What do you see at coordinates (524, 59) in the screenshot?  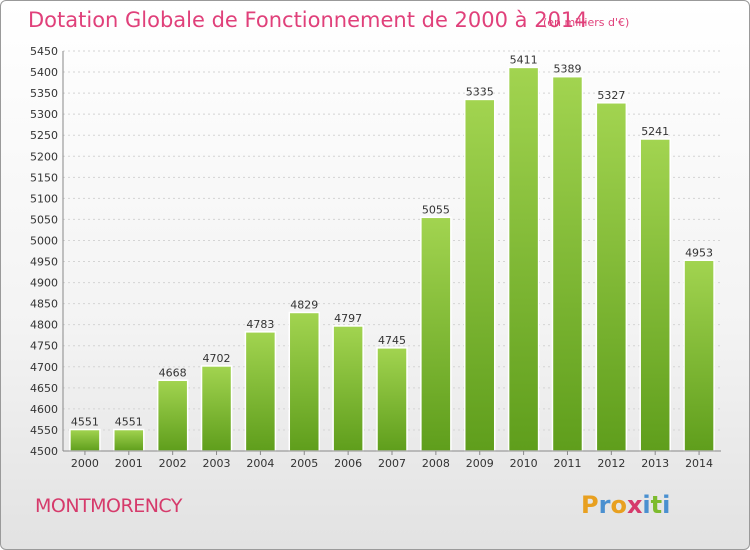 I see `value-label-2010: 5411` at bounding box center [524, 59].